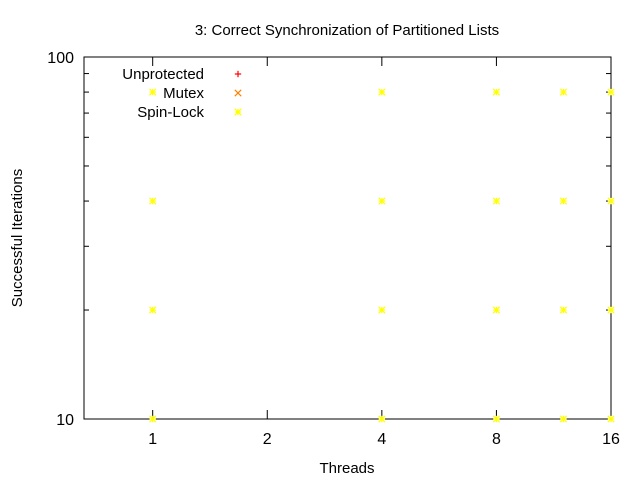 This screenshot has height=485, width=640. I want to click on x-tick-label: 4, so click(381, 439).